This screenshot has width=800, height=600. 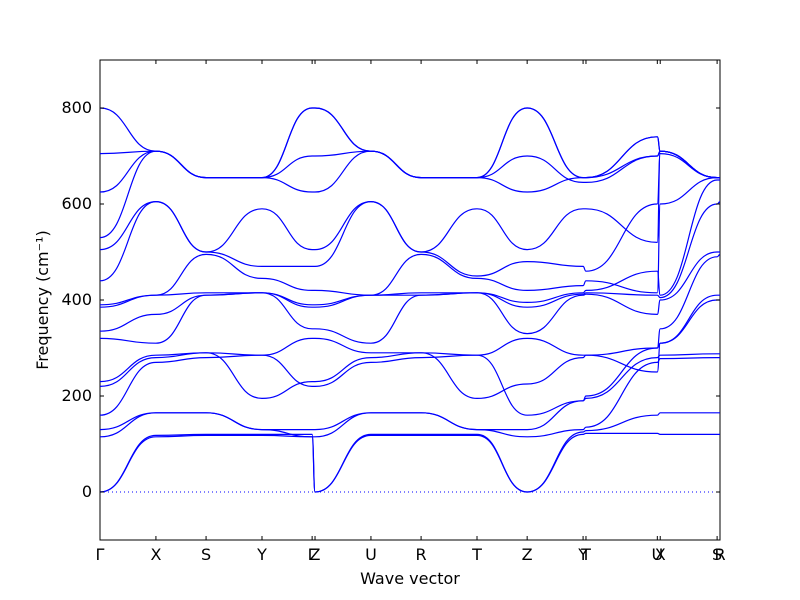 What do you see at coordinates (76, 203) in the screenshot?
I see `y-tick-label: 600` at bounding box center [76, 203].